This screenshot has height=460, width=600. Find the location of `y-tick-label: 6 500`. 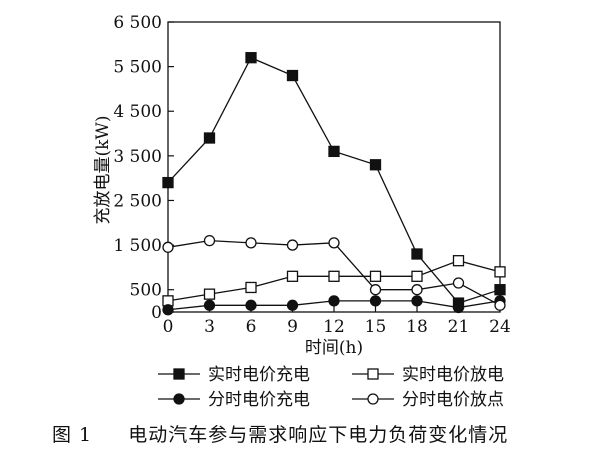

y-tick-label: 6 500 is located at coordinates (137, 23).